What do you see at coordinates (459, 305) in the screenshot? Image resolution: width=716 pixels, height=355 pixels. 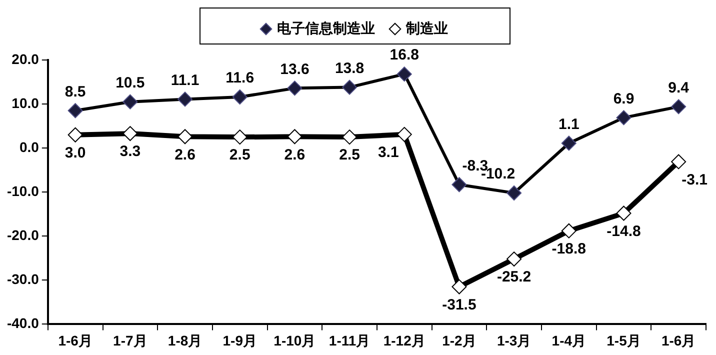 I see `data-label: -31.5` at bounding box center [459, 305].